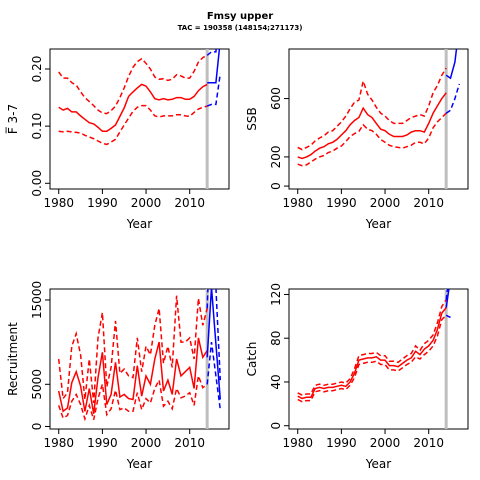 Image resolution: width=480 pixels, height=480 pixels. What do you see at coordinates (37, 126) in the screenshot?
I see `y-tick-label: 0.10` at bounding box center [37, 126].